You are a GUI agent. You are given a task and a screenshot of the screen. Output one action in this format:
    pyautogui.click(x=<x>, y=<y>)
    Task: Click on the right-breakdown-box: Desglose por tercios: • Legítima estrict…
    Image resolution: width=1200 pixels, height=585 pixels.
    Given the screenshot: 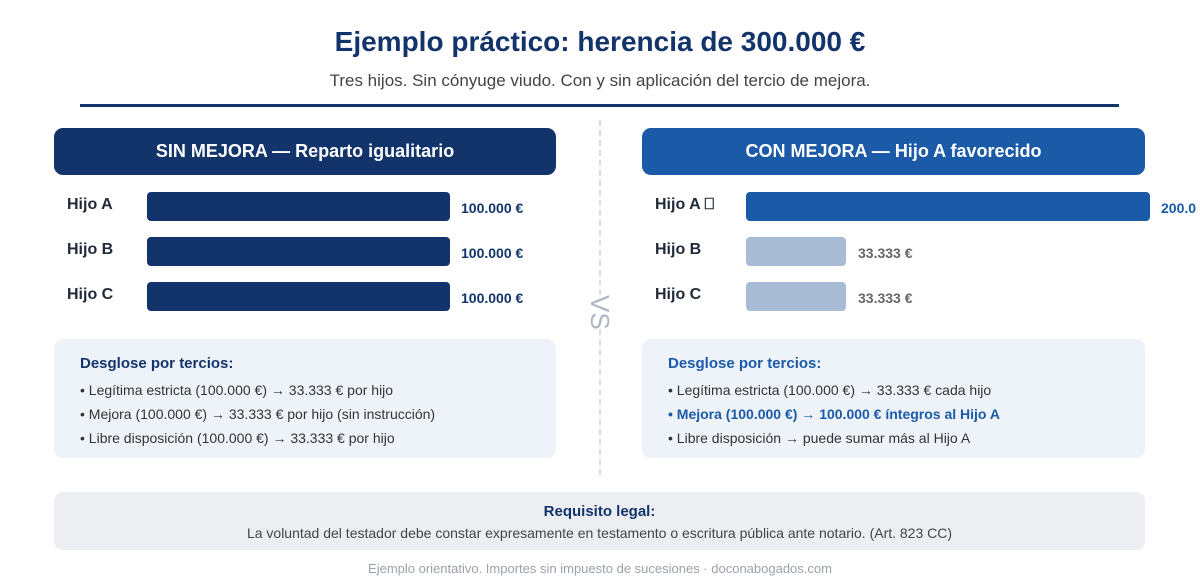 What is the action you would take?
    pyautogui.click(x=893, y=398)
    